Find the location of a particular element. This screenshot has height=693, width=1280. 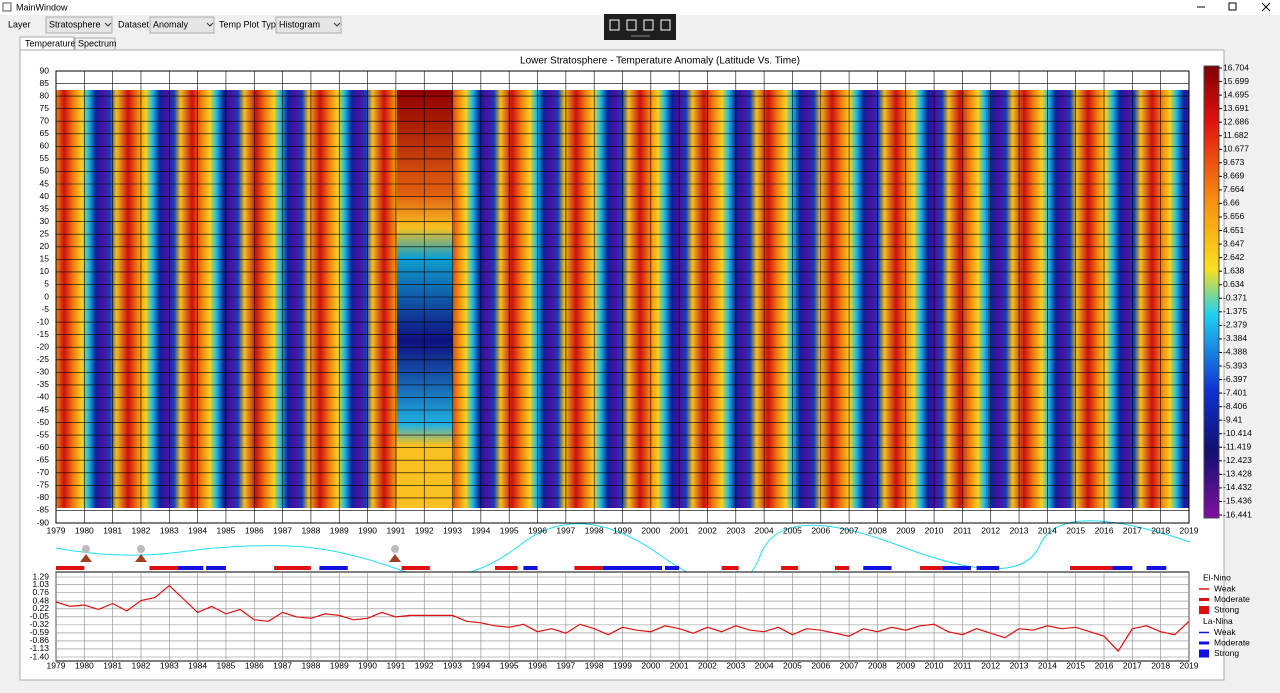

y-tick-label: 35 is located at coordinates (45, 208).